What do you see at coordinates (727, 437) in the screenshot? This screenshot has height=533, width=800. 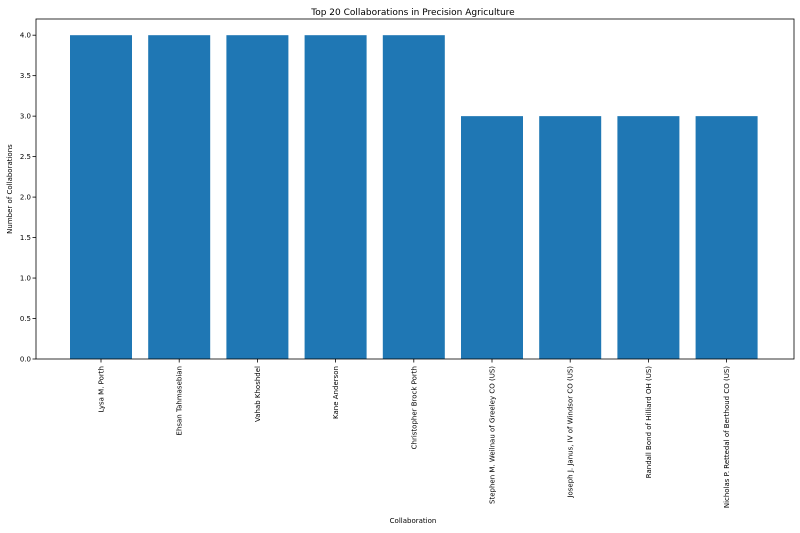 I see `x-tick-label: Nicholas P. Rettedal of Berthoud CO (US)` at bounding box center [727, 437].